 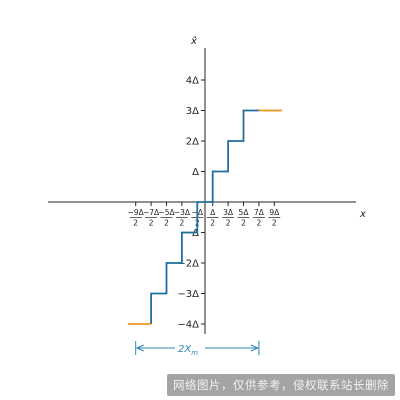 What do you see at coordinates (362, 214) in the screenshot?
I see `x-axis-label: x` at bounding box center [362, 214].